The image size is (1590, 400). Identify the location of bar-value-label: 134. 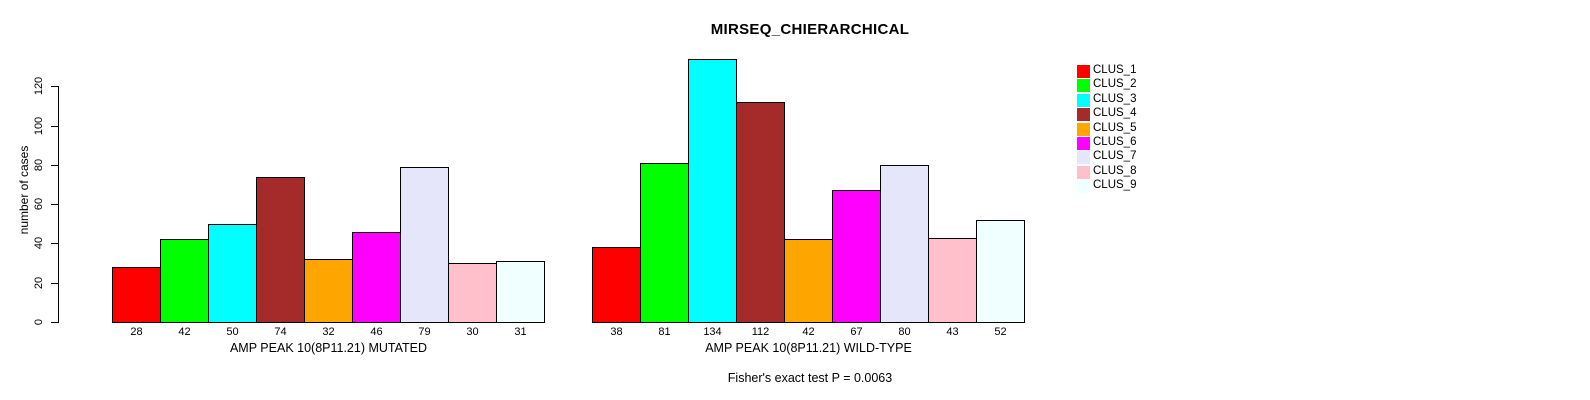
(712, 332).